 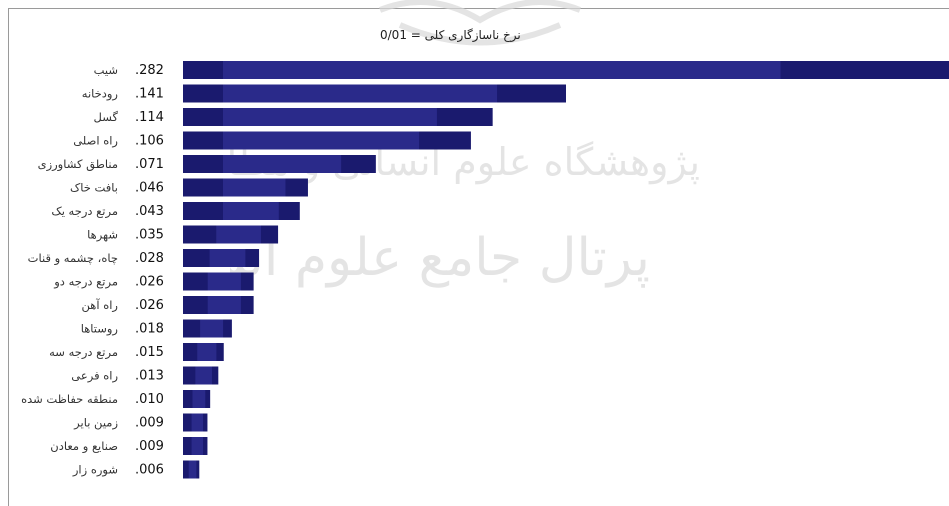 I want to click on category-label: رودخانه, so click(x=100, y=94).